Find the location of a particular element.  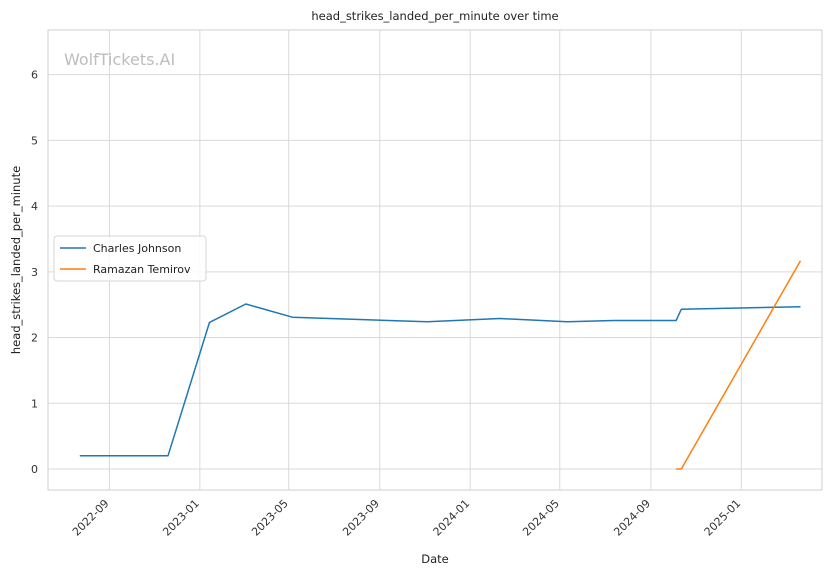

watermark: WolfTickets.AI is located at coordinates (119, 59).